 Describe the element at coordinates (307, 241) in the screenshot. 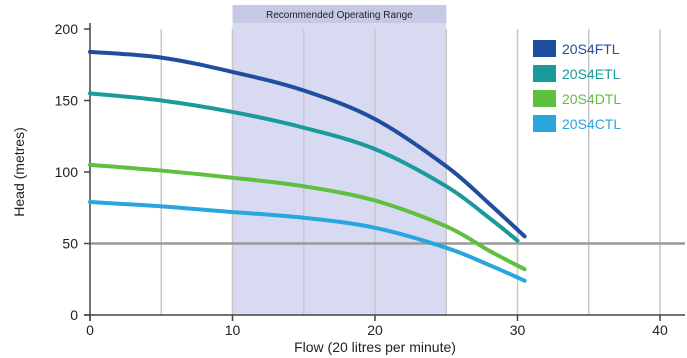

I see `series-line-20s4ctl` at that location.